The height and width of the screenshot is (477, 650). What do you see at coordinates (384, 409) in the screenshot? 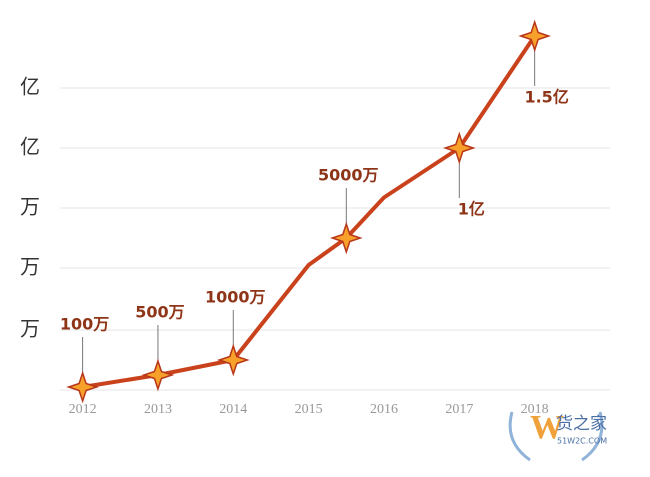
I see `x-tick-label: 2016` at bounding box center [384, 409].